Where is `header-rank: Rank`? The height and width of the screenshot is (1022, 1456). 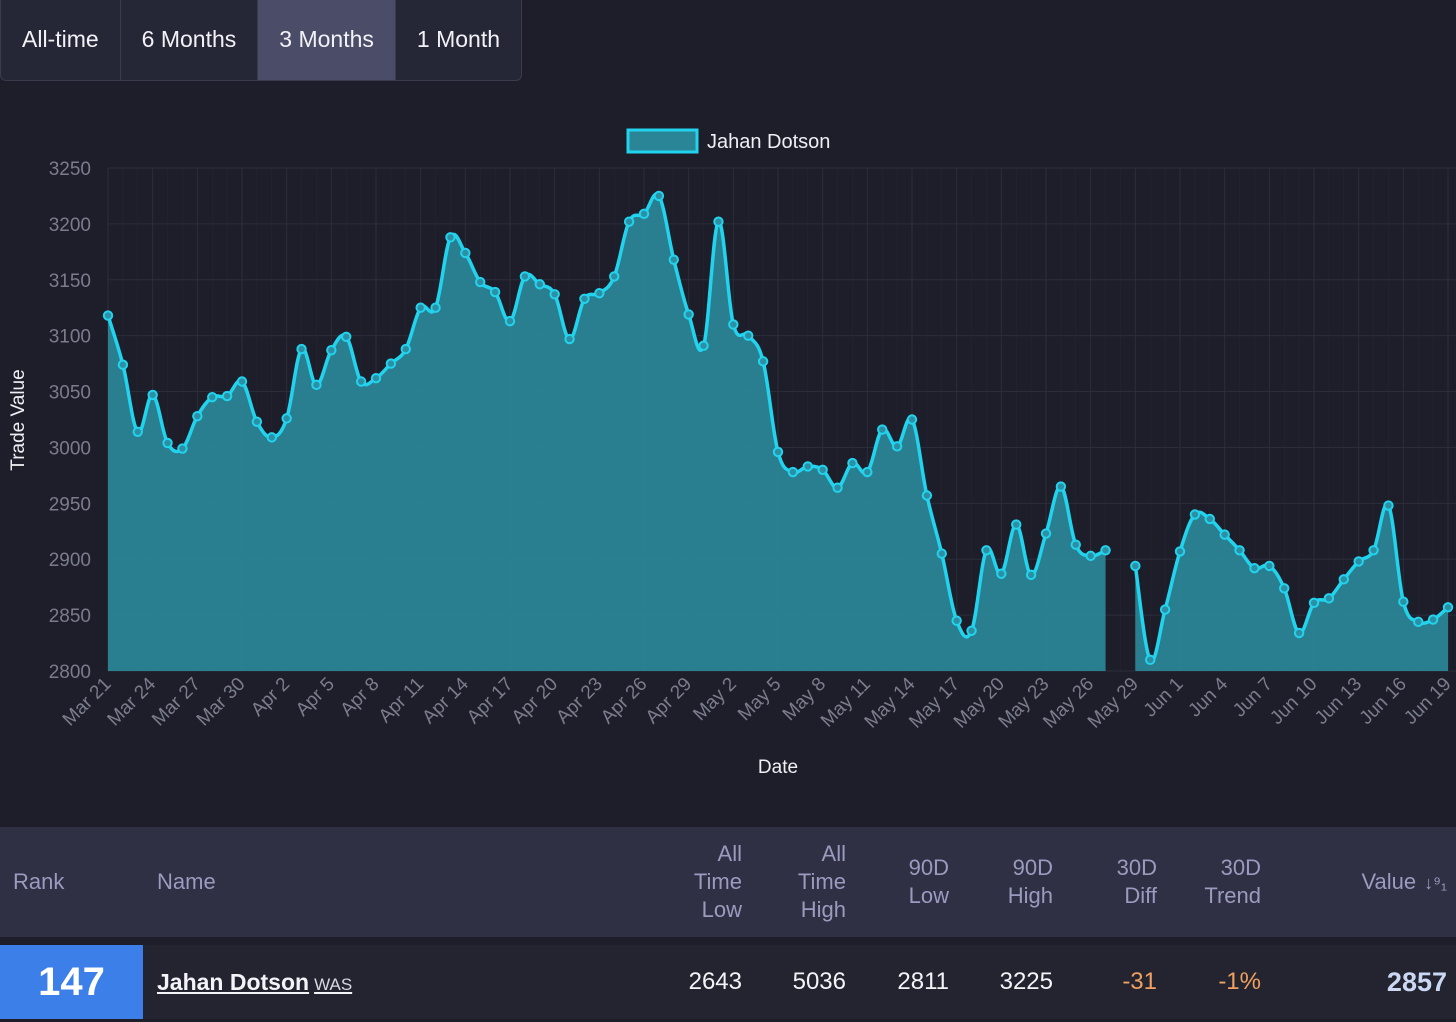
header-rank: Rank is located at coordinates (39, 881).